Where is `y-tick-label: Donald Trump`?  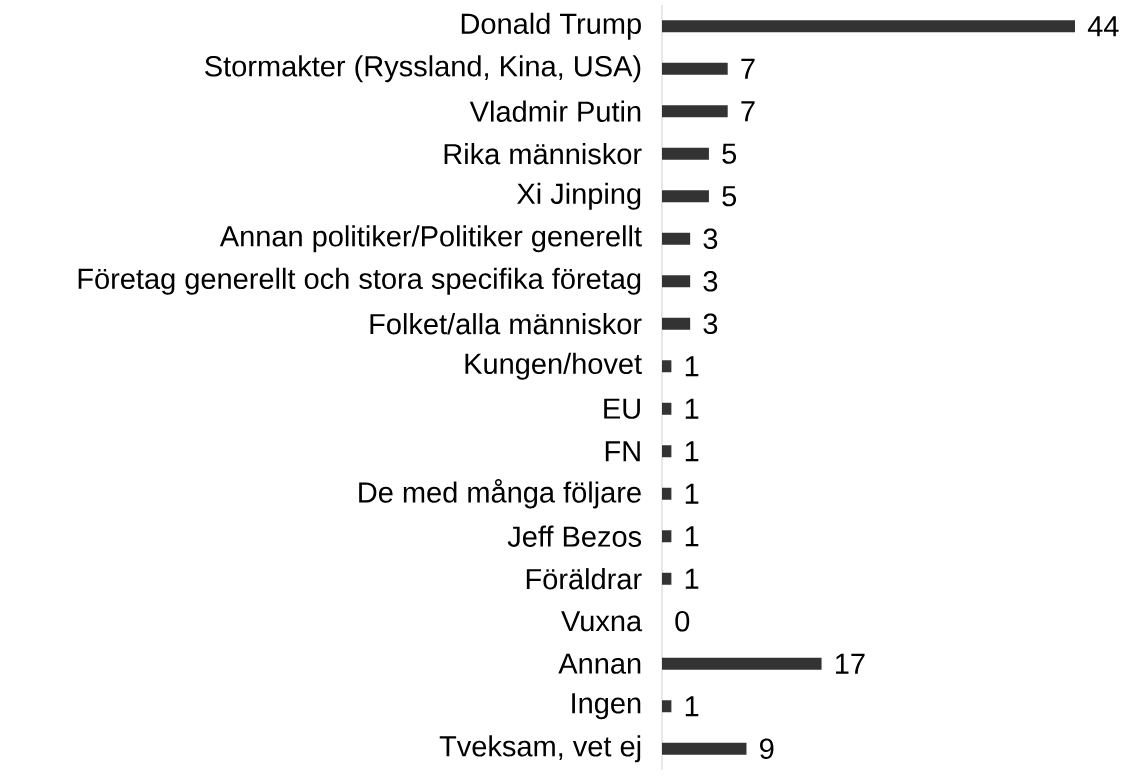
y-tick-label: Donald Trump is located at coordinates (551, 26).